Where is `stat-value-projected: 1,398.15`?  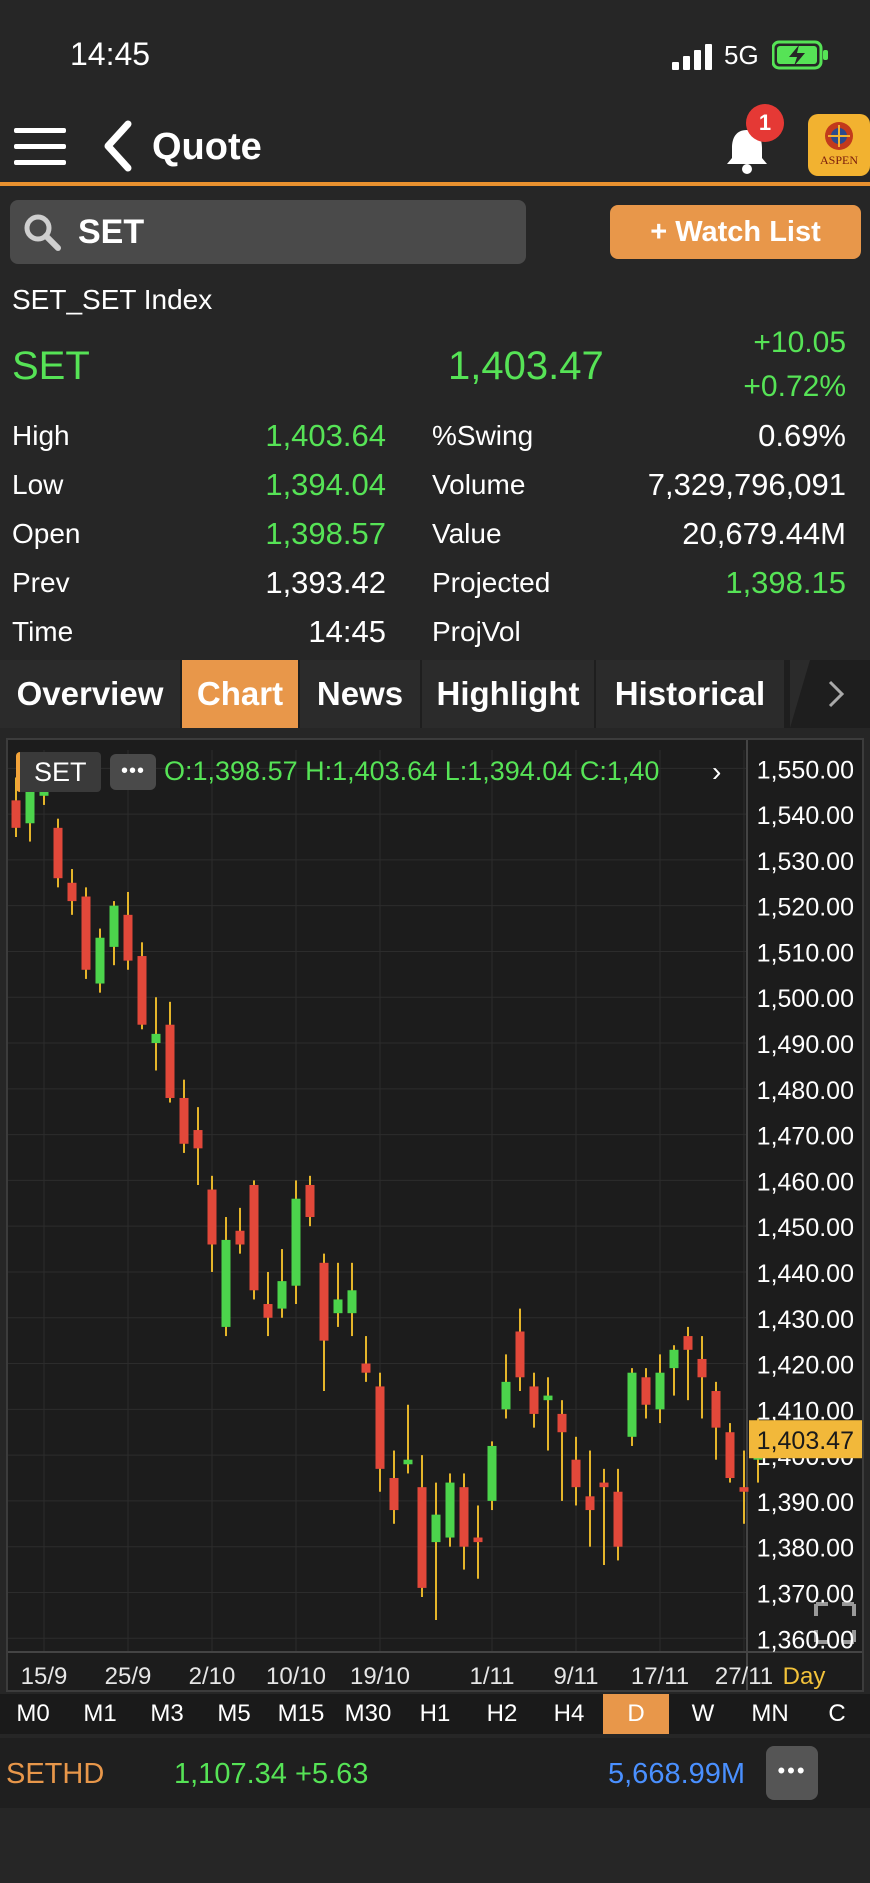
stat-value-projected: 1,398.15 is located at coordinates (785, 582).